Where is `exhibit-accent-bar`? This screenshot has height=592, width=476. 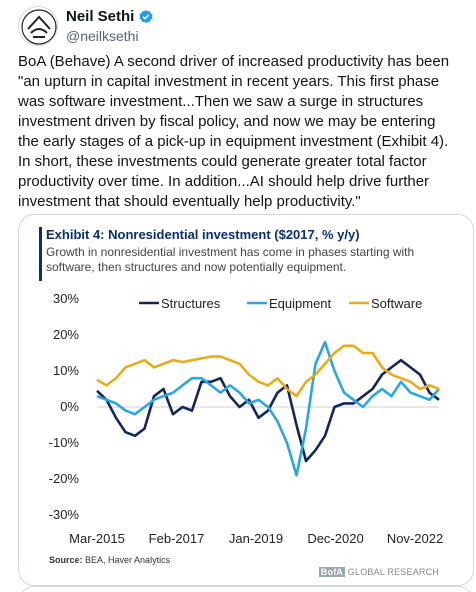 exhibit-accent-bar is located at coordinates (40, 254).